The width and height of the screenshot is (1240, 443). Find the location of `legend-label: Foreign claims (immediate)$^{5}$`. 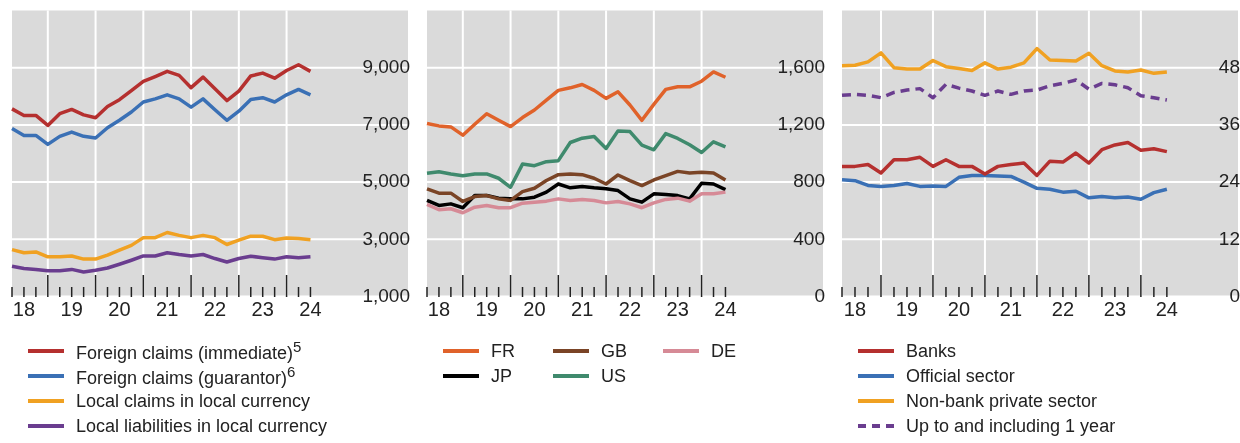

legend-label: Foreign claims (immediate)$^{5}$ is located at coordinates (189, 351).